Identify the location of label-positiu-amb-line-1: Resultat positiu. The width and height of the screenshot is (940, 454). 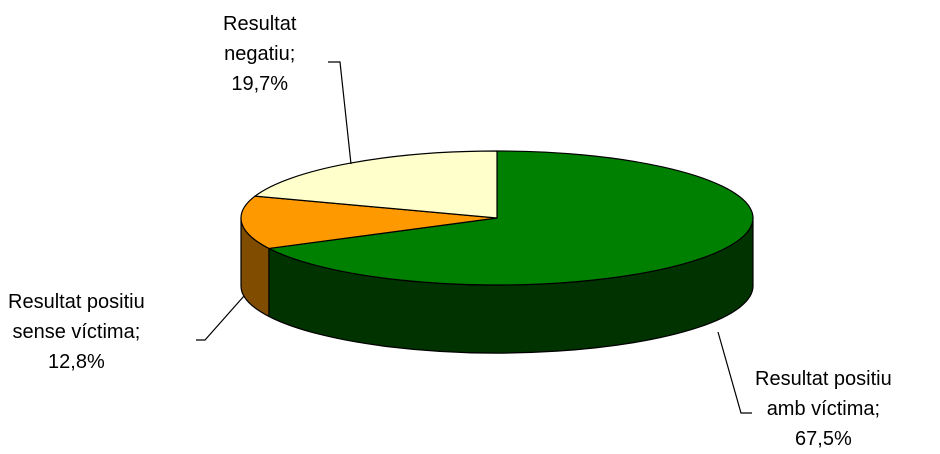
(823, 379).